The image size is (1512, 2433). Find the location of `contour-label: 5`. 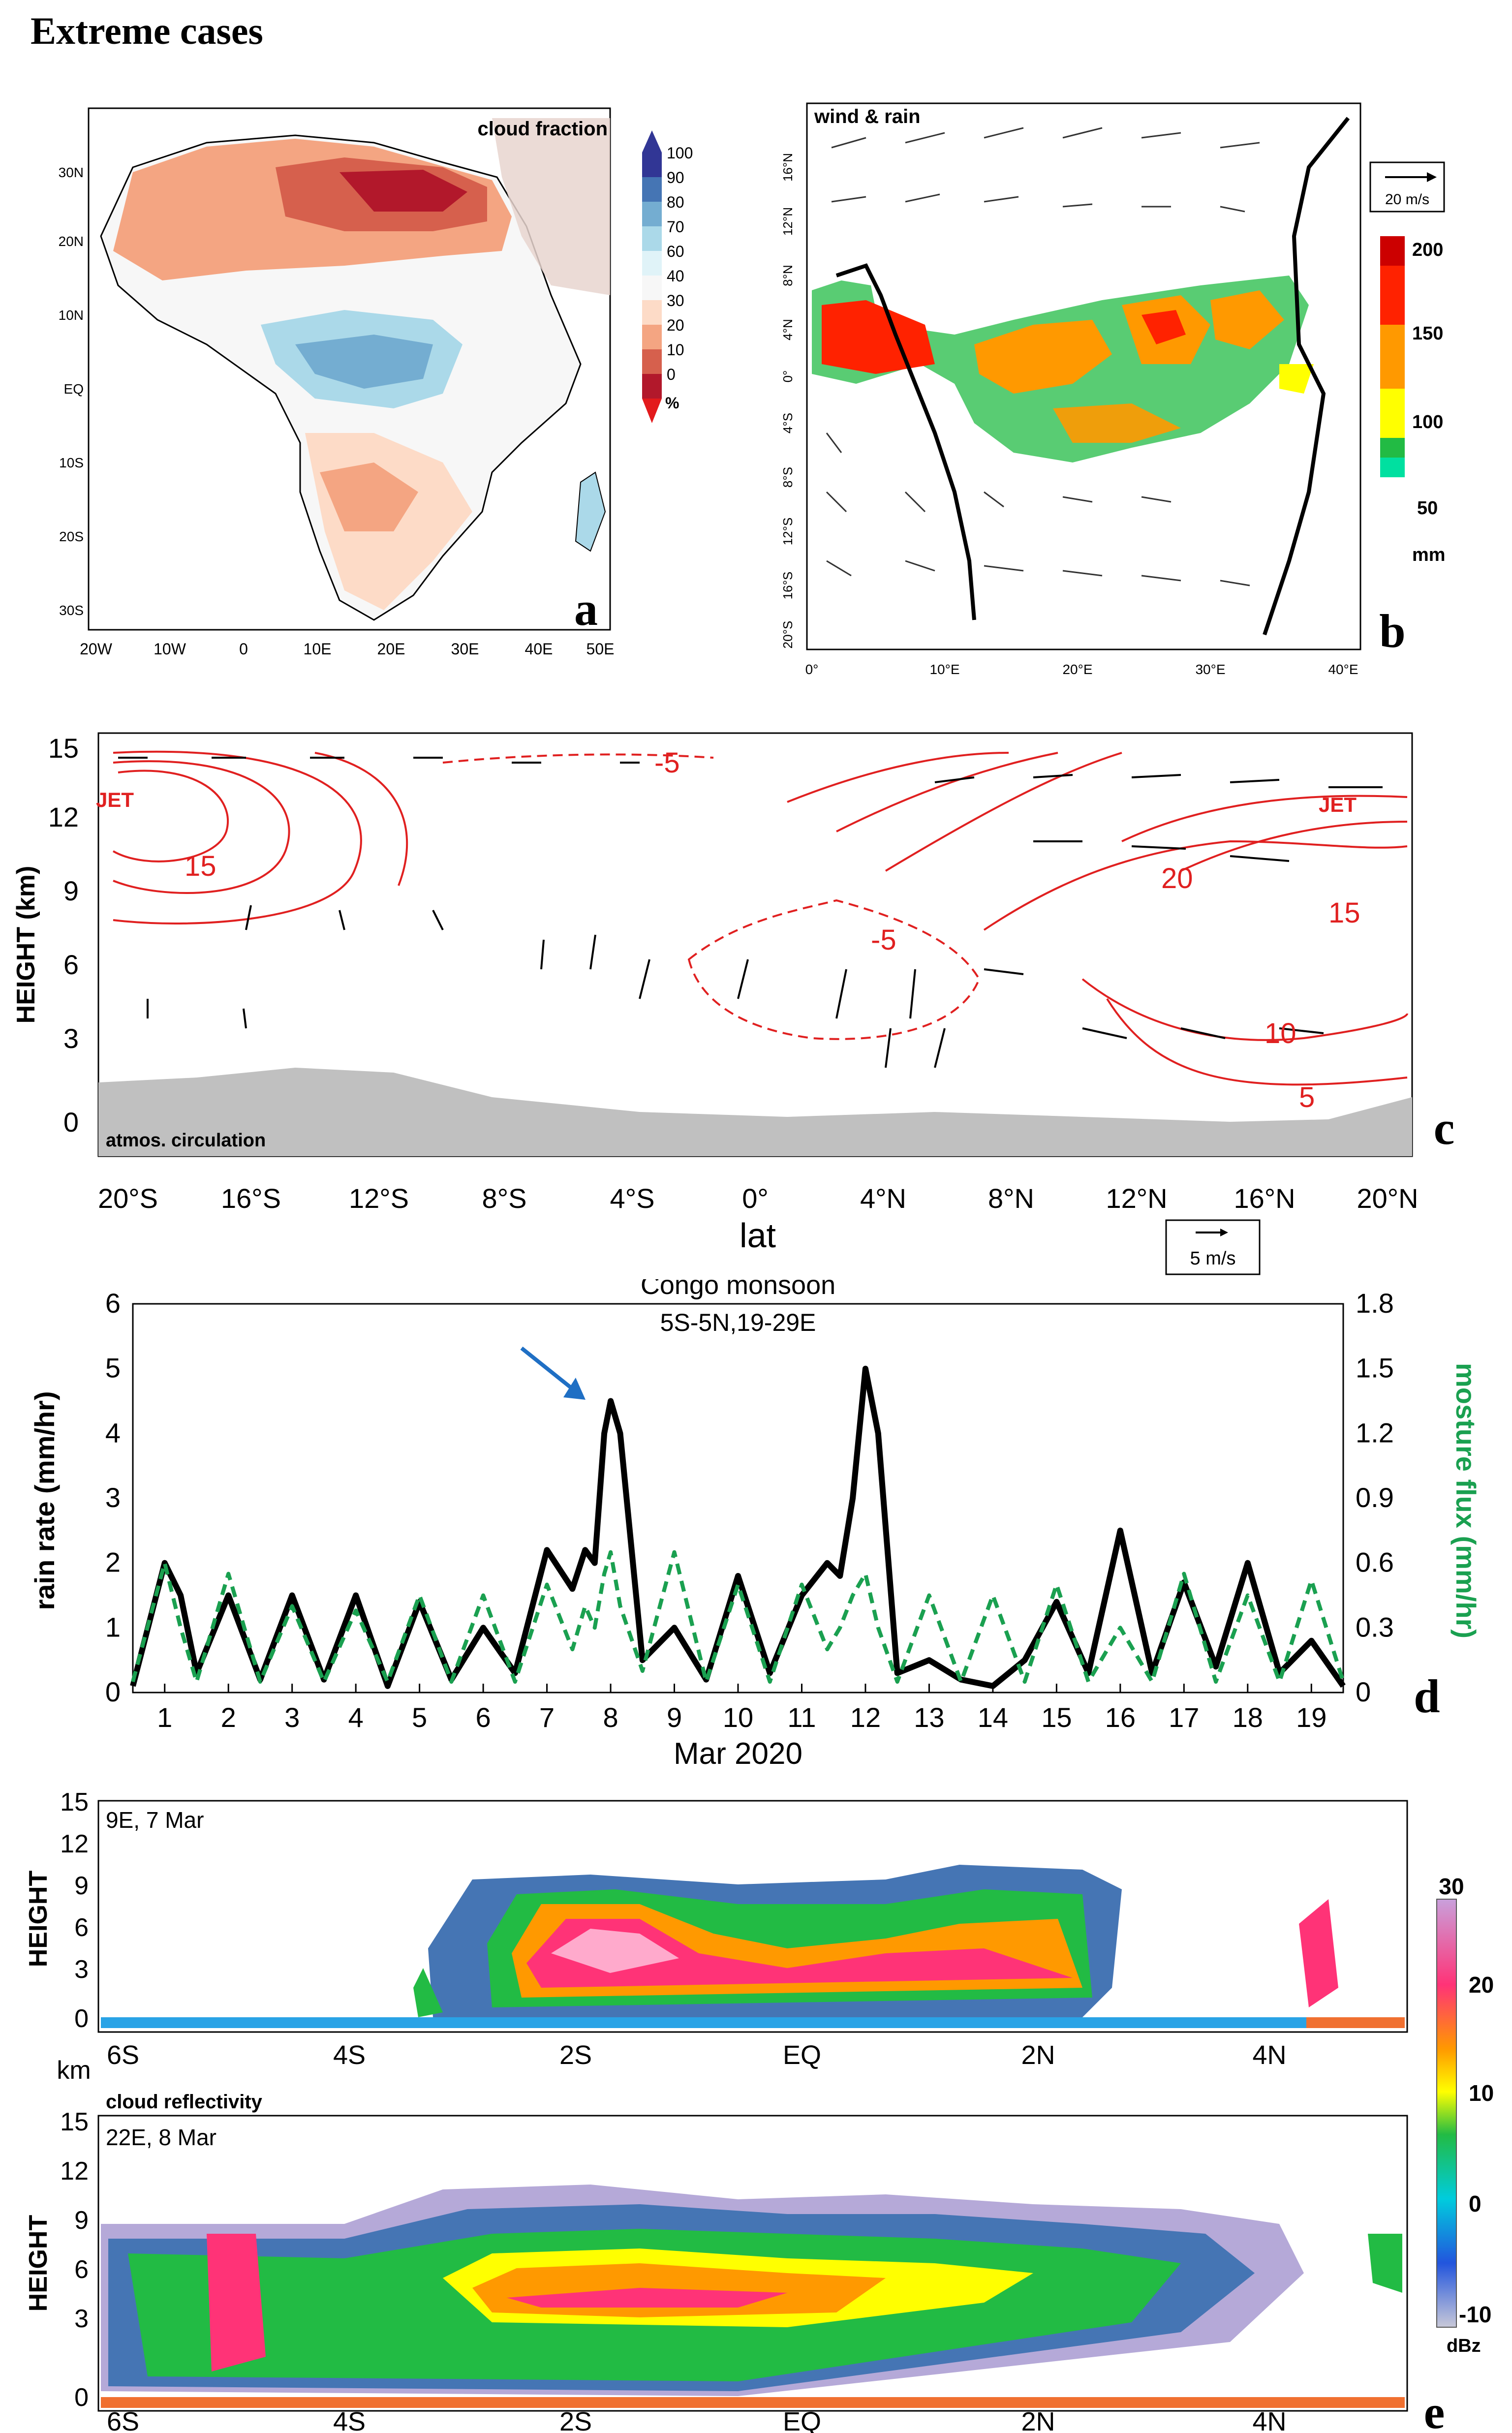

contour-label: 5 is located at coordinates (1307, 1097).